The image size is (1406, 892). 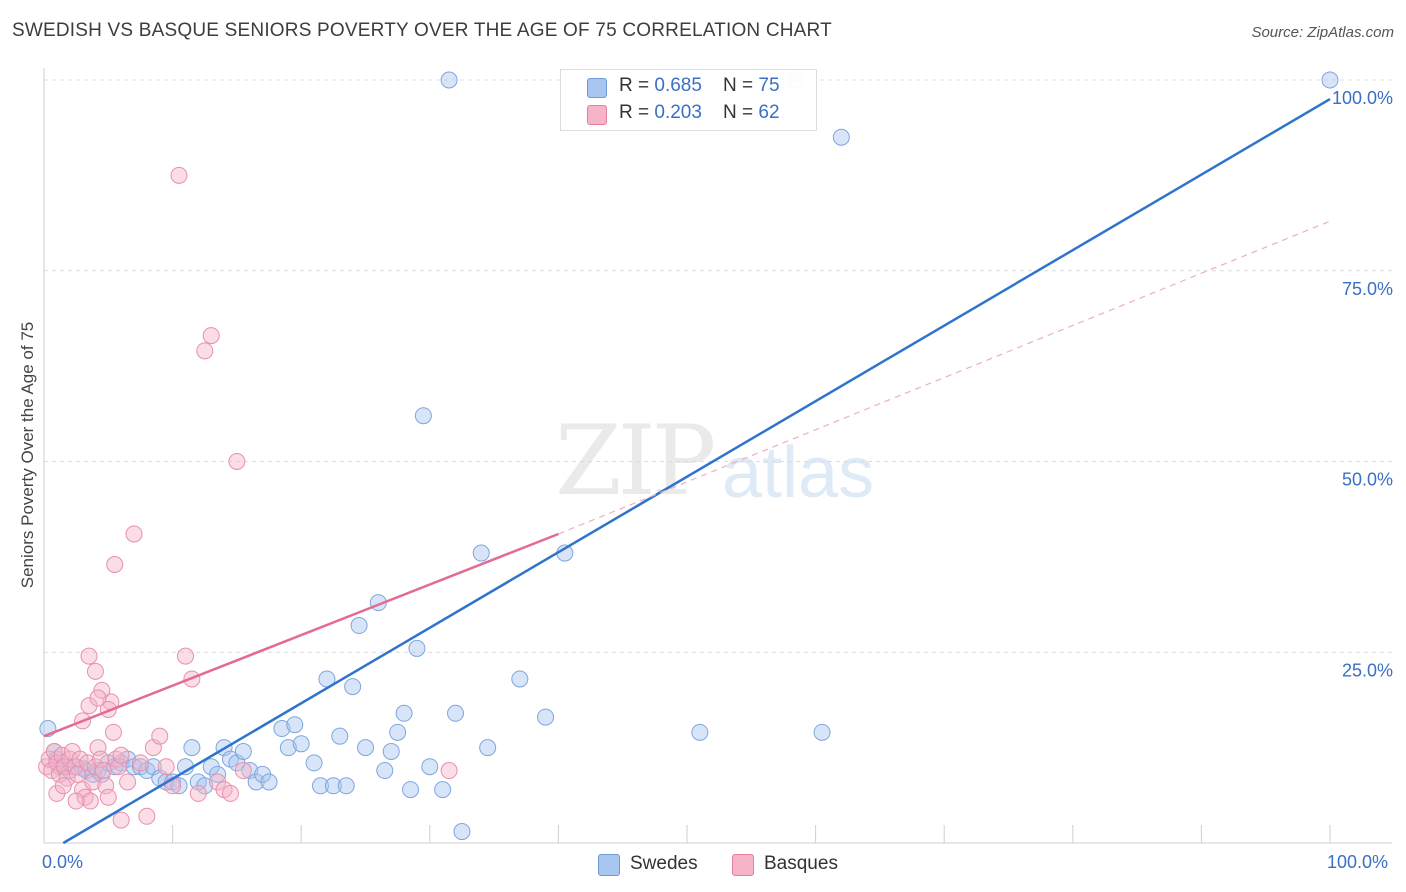 I want to click on basques-trend-line, so click(x=301, y=635).